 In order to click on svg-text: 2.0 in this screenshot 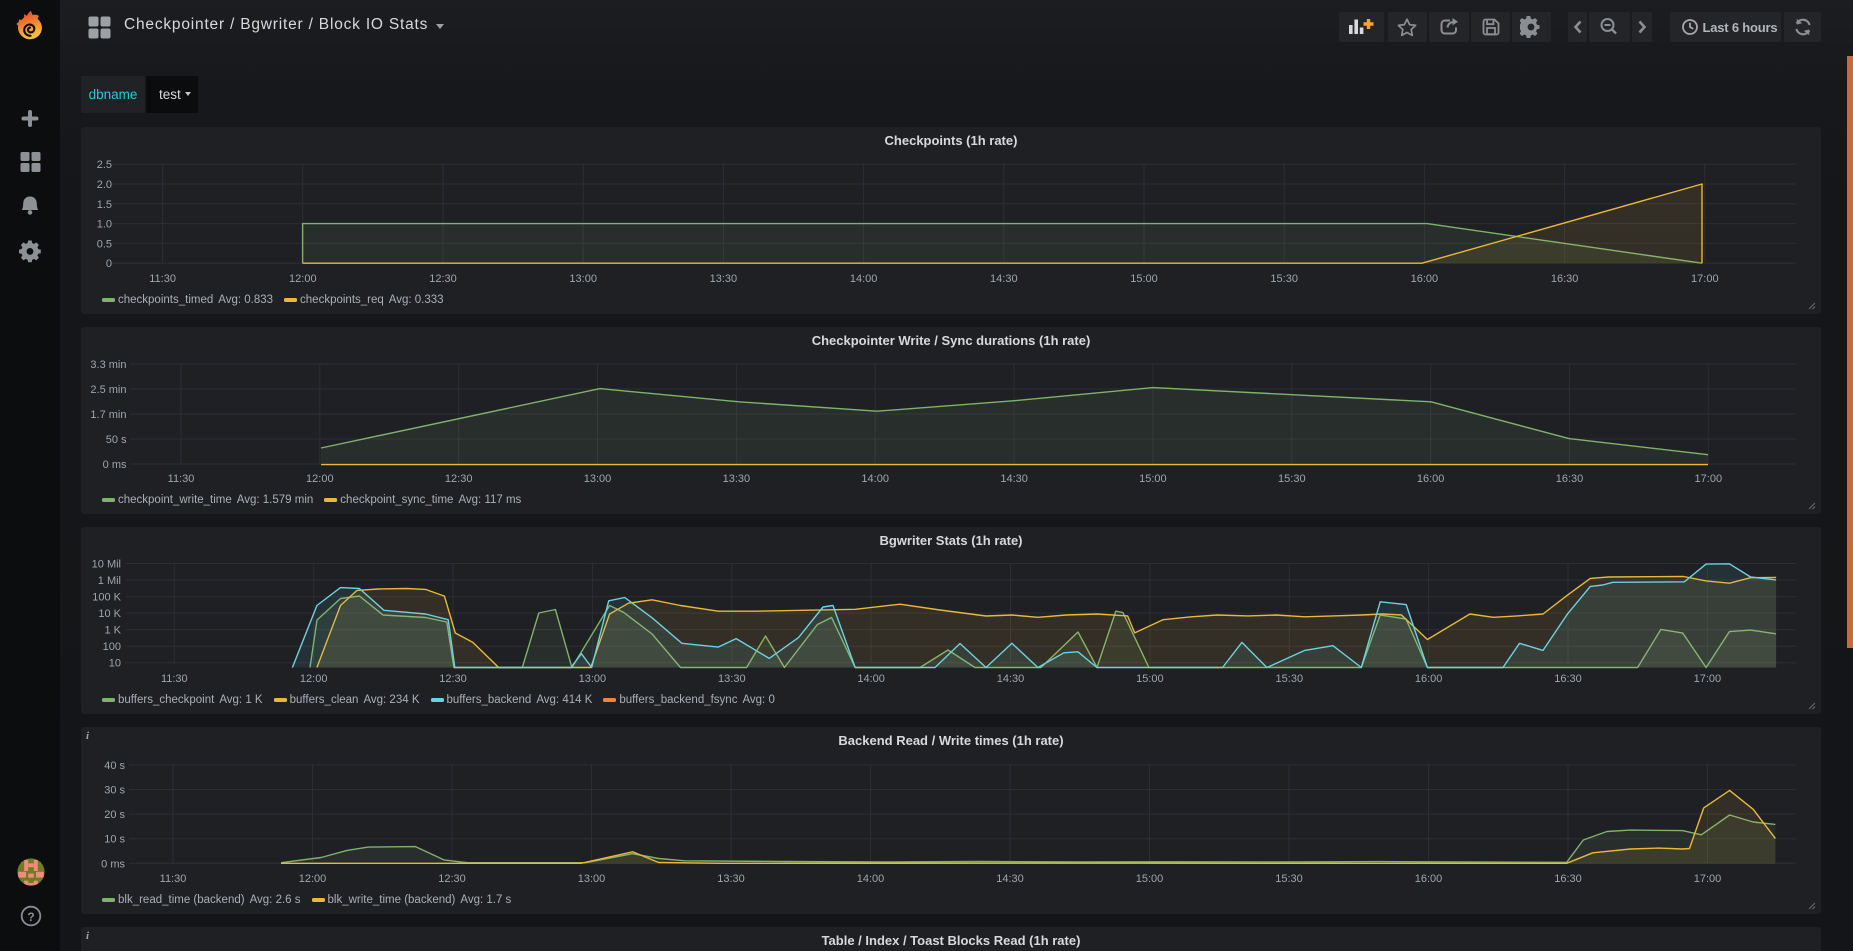, I will do `click(104, 185)`.